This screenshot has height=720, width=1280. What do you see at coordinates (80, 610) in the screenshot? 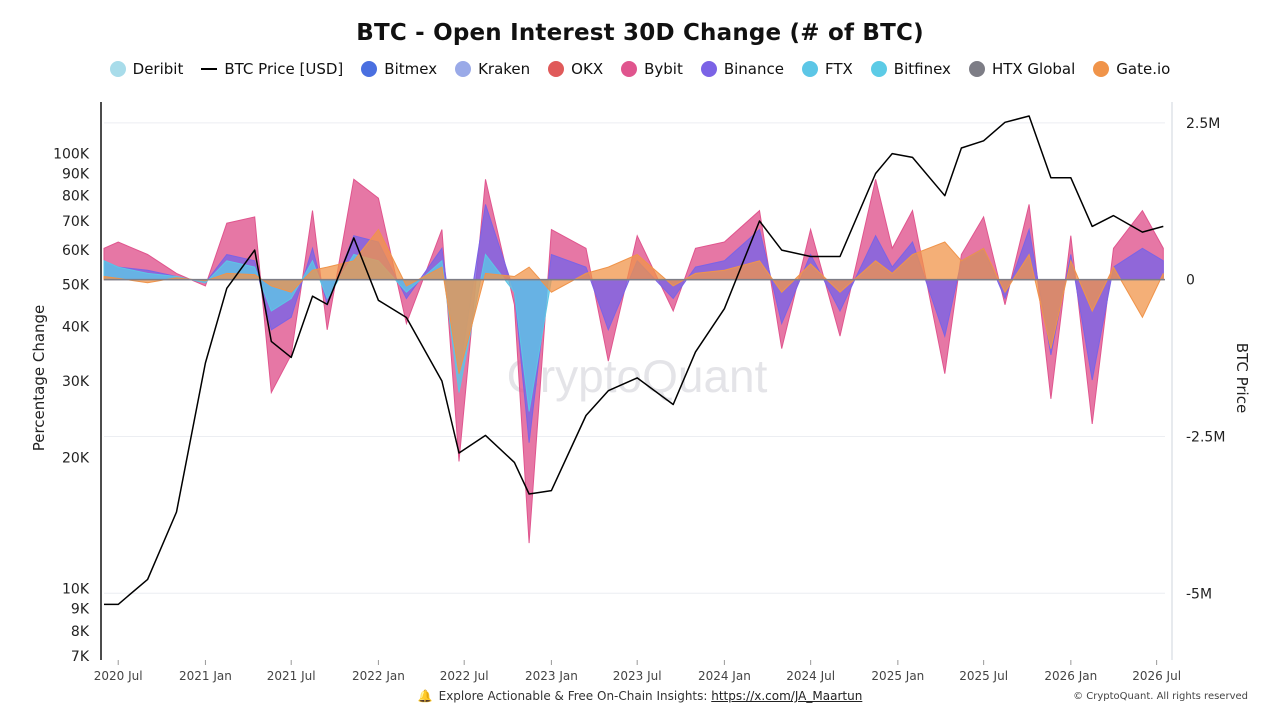
I see `left-tick-label: 9K` at bounding box center [80, 610].